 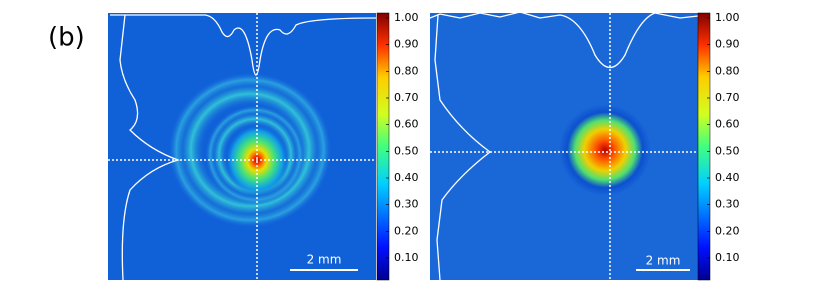 I want to click on panel-label: (b), so click(x=66, y=38).